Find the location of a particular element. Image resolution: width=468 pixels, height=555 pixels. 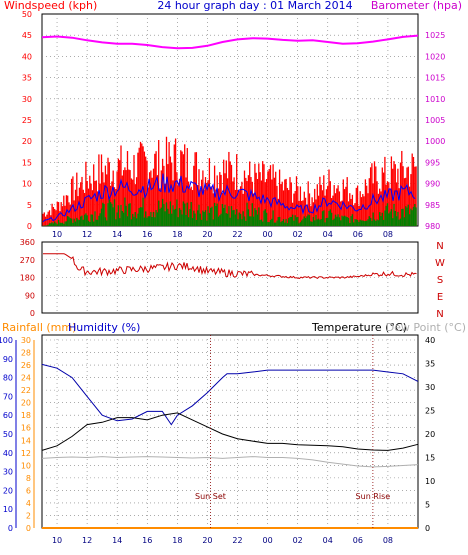

rainfall-tick: 28 is located at coordinates (26, 353).